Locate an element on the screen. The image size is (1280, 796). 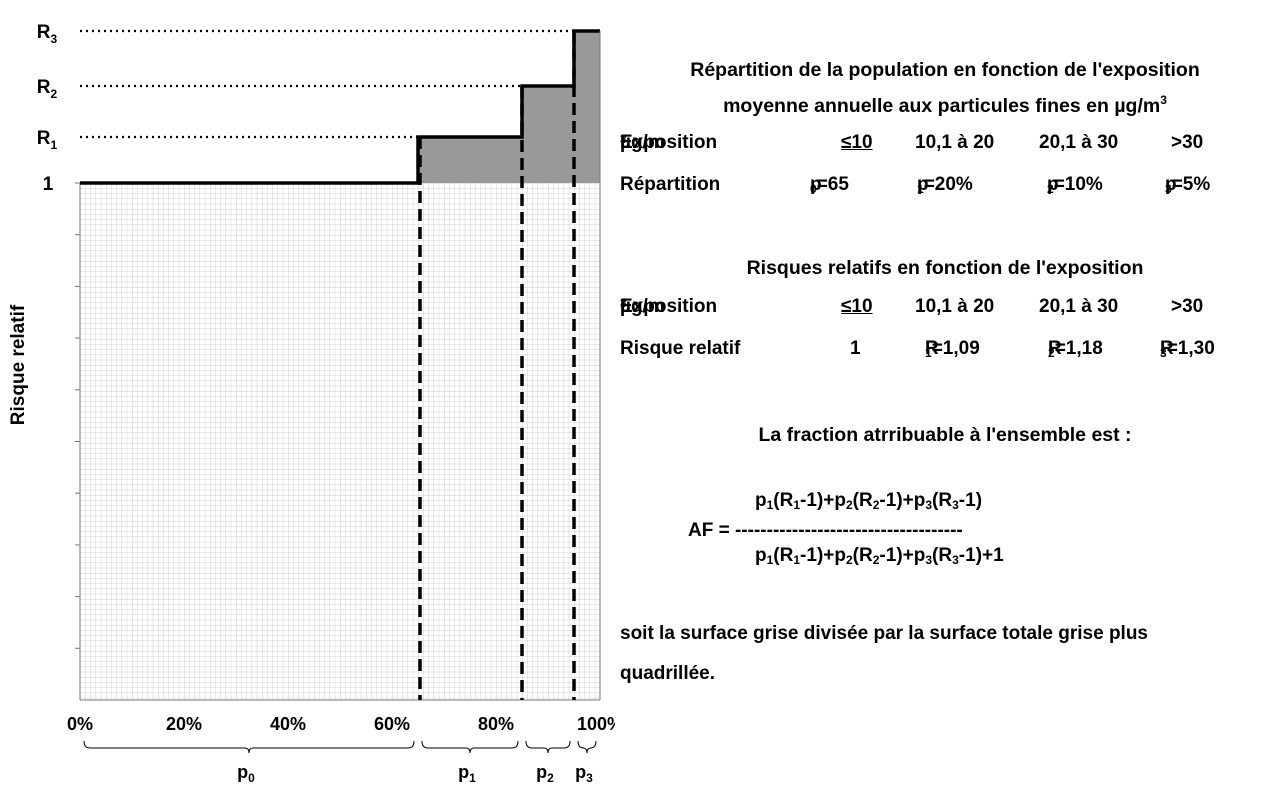
distribution-value: p 2 =10% is located at coordinates (1075, 185).